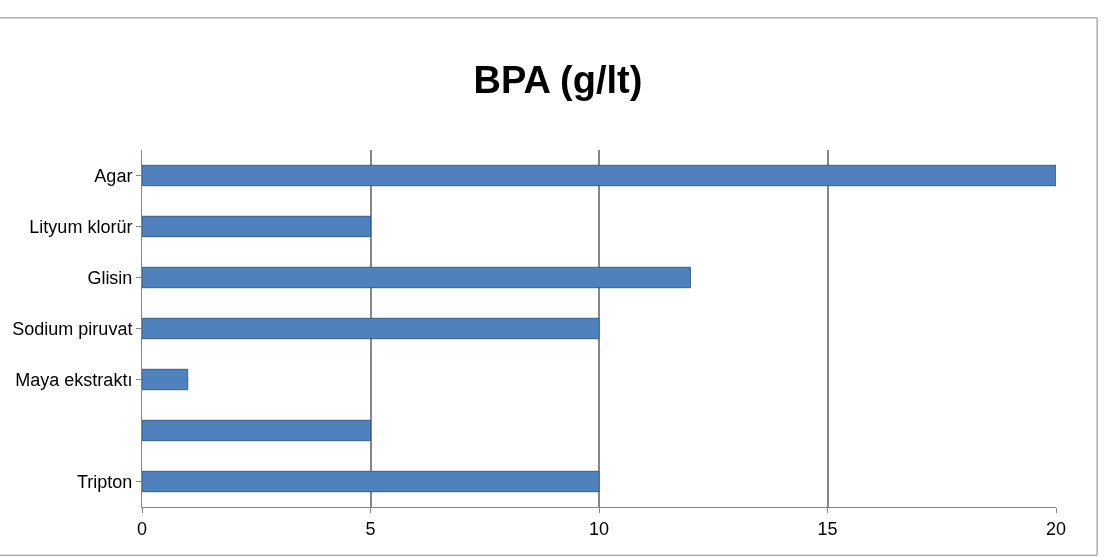 Image resolution: width=1116 pixels, height=557 pixels. I want to click on y-tick-label: Maya ekstraktı, so click(74, 379).